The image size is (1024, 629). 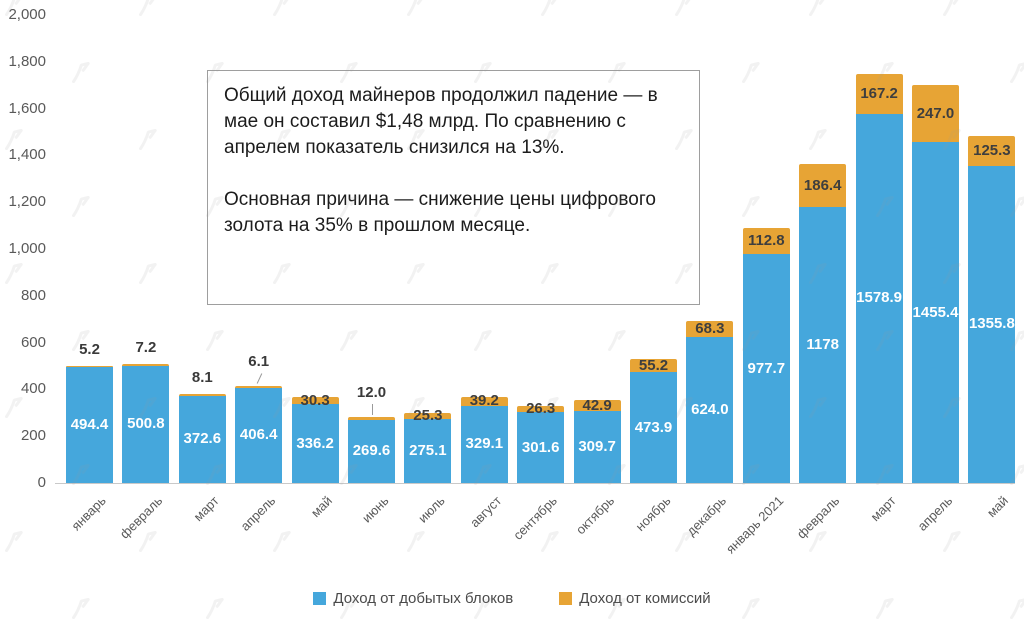 I want to click on bar-value-label-blocks: 1578.9, so click(x=879, y=298).